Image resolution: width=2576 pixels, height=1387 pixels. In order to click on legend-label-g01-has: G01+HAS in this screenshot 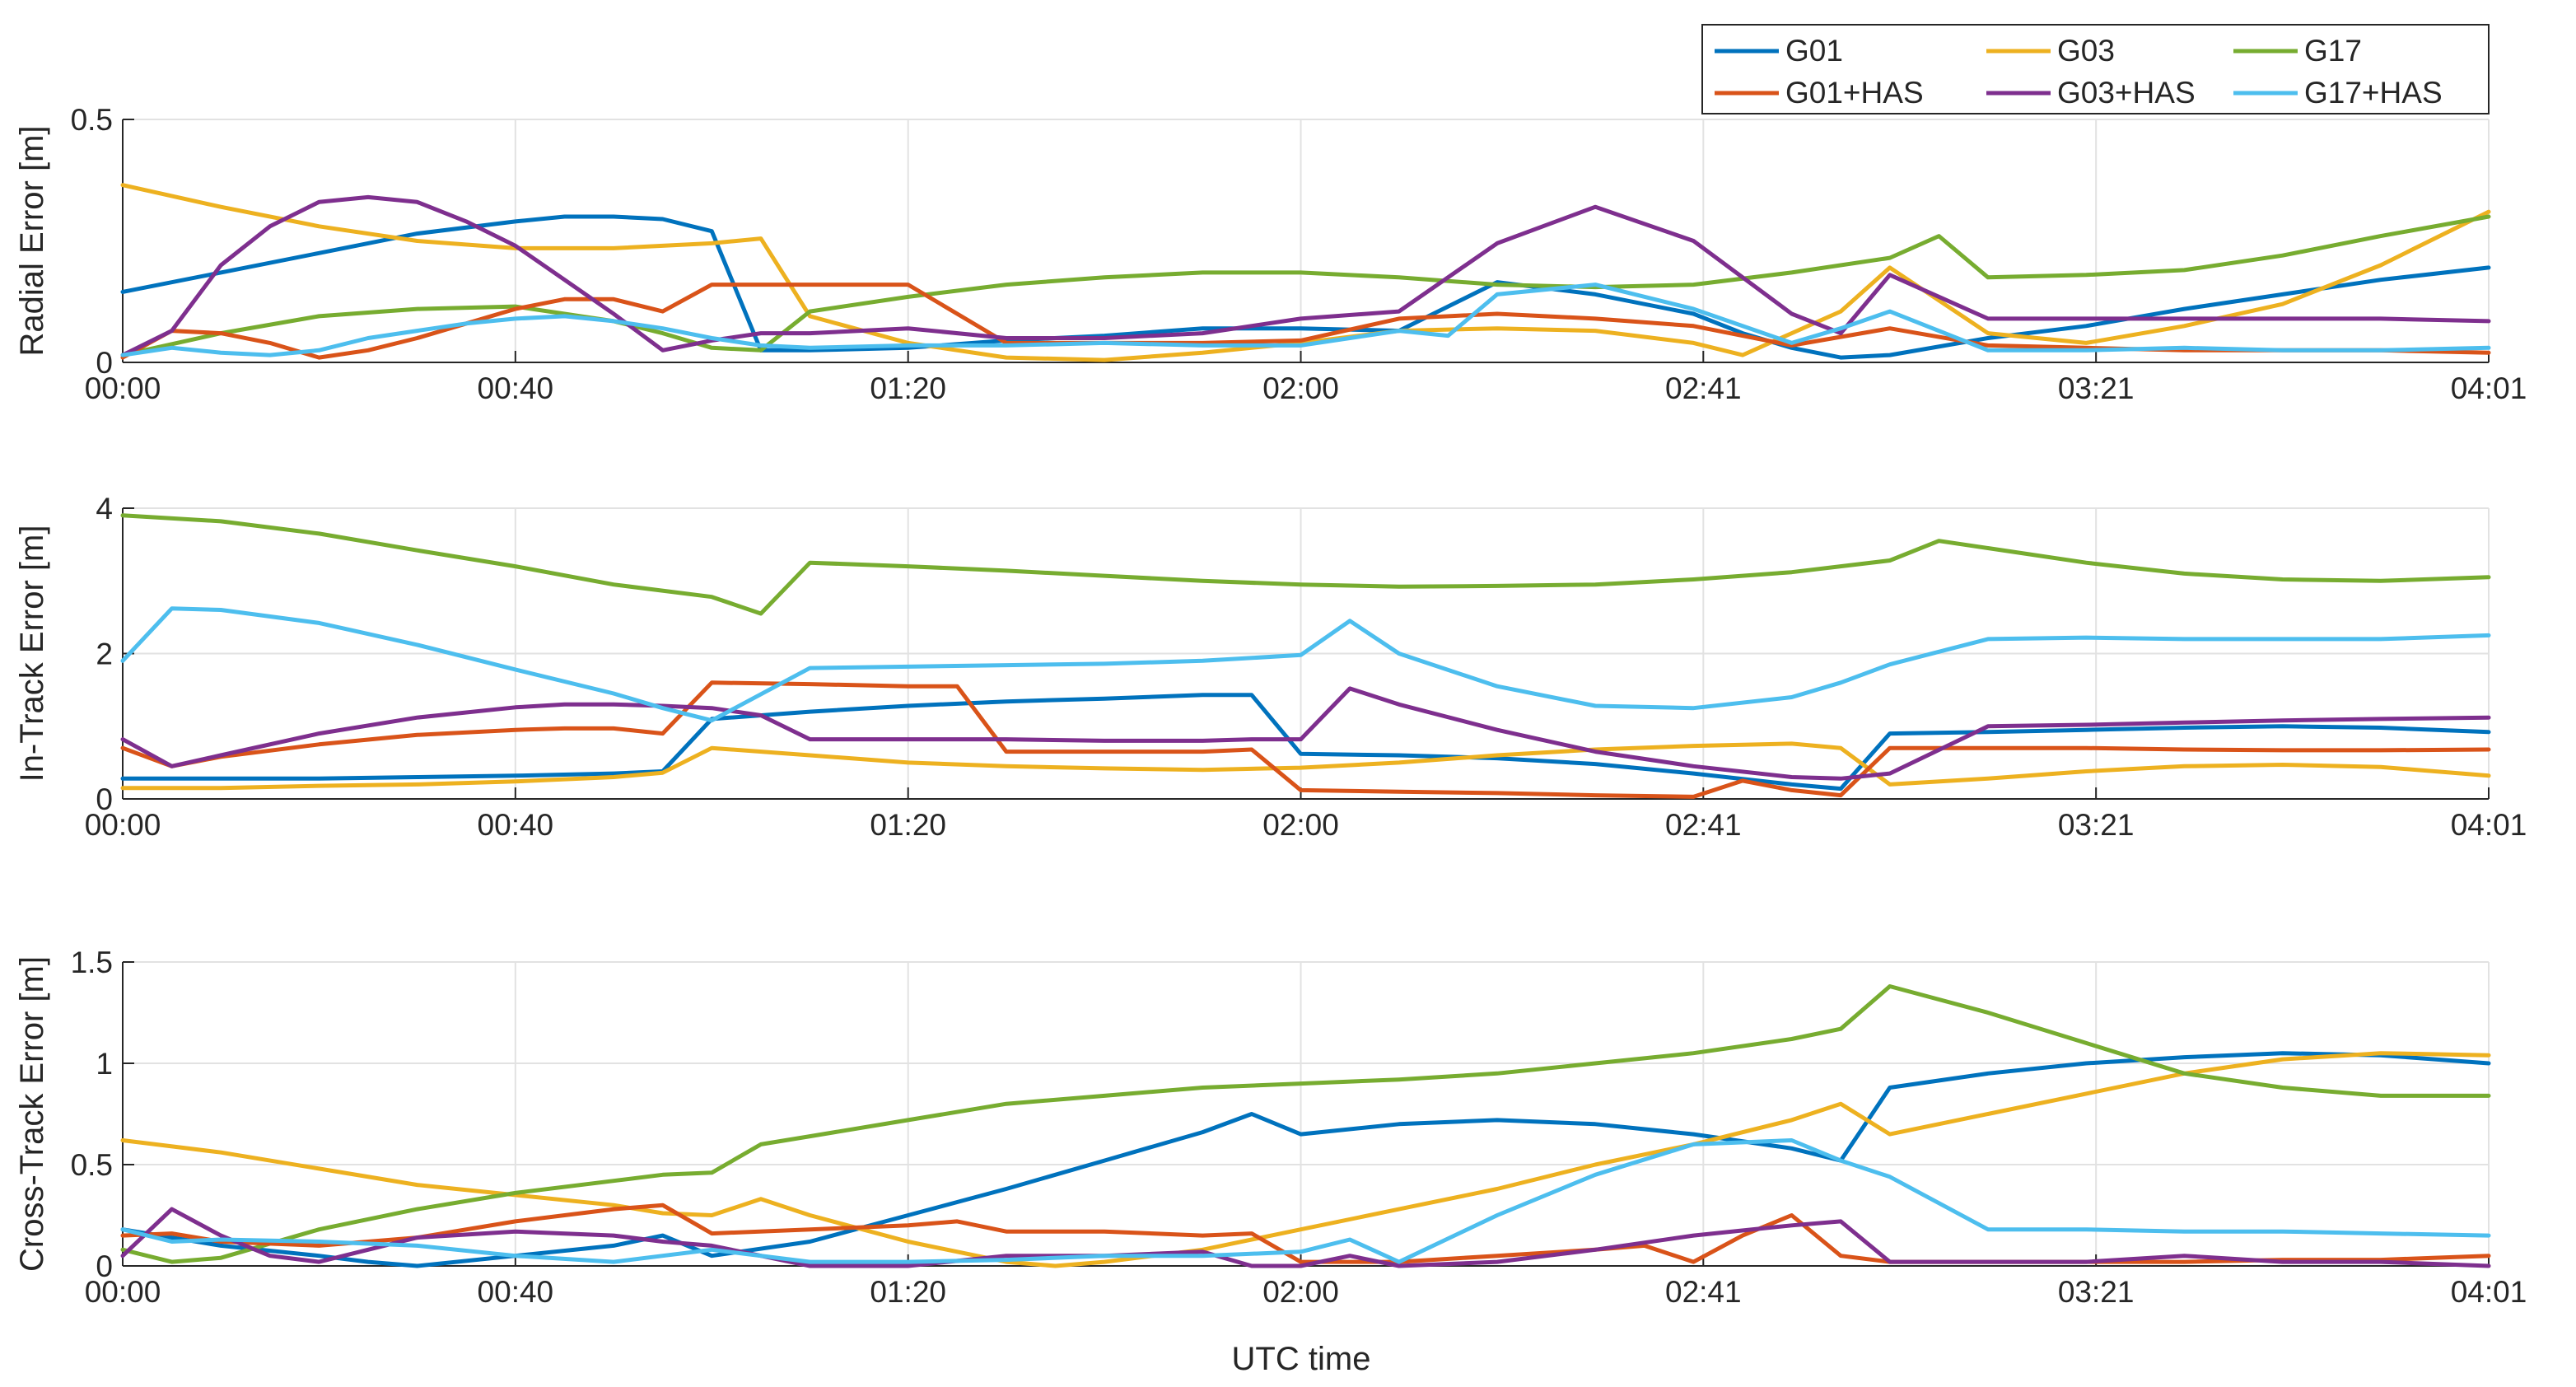, I will do `click(1854, 93)`.